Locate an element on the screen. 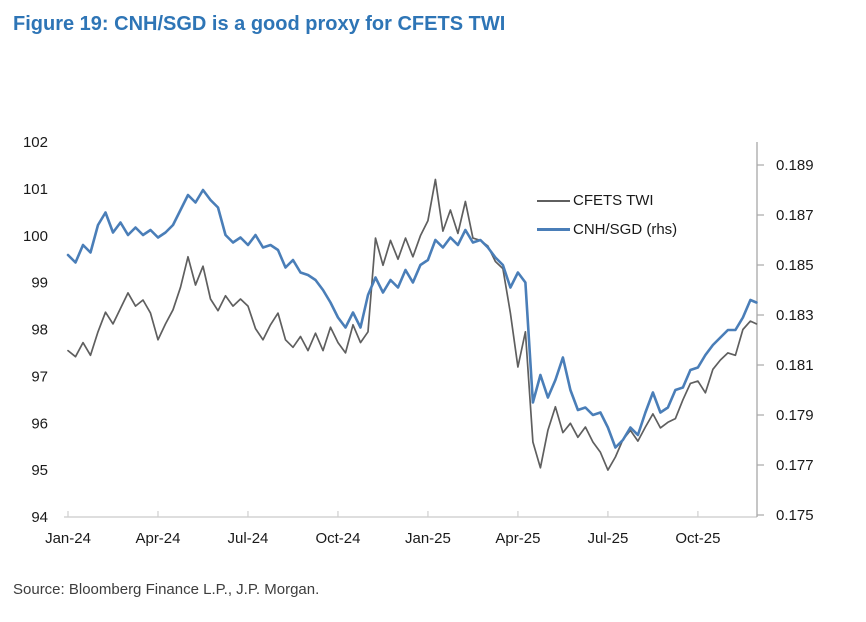 The width and height of the screenshot is (866, 622). left-axis-tick-label: 101 is located at coordinates (35, 189).